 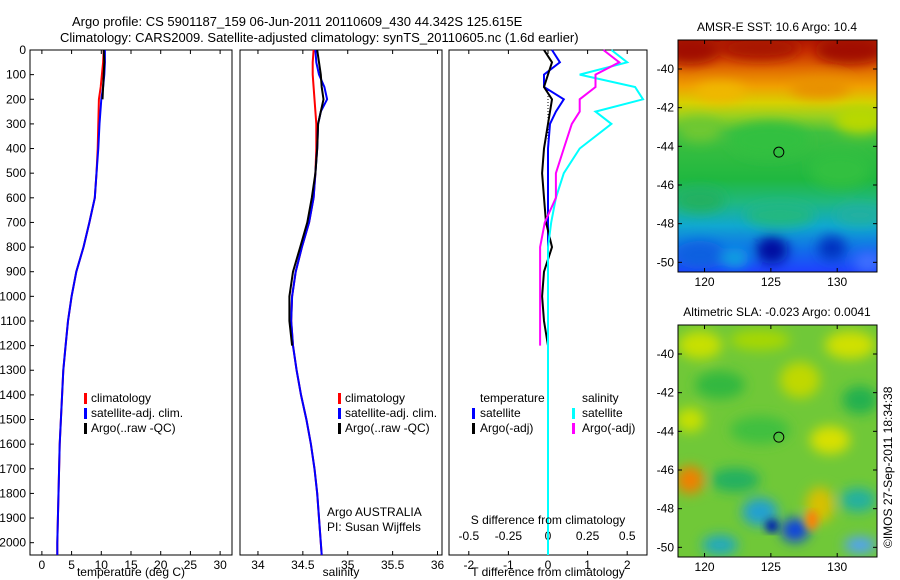 I want to click on x-tick-label: 20, so click(x=161, y=565).